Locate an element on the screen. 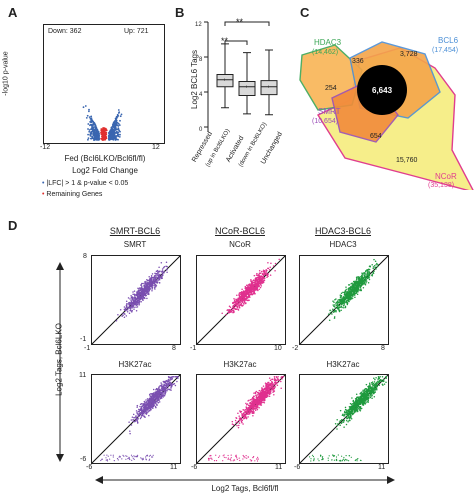  scatter-r2c1-svg is located at coordinates (136, 419).